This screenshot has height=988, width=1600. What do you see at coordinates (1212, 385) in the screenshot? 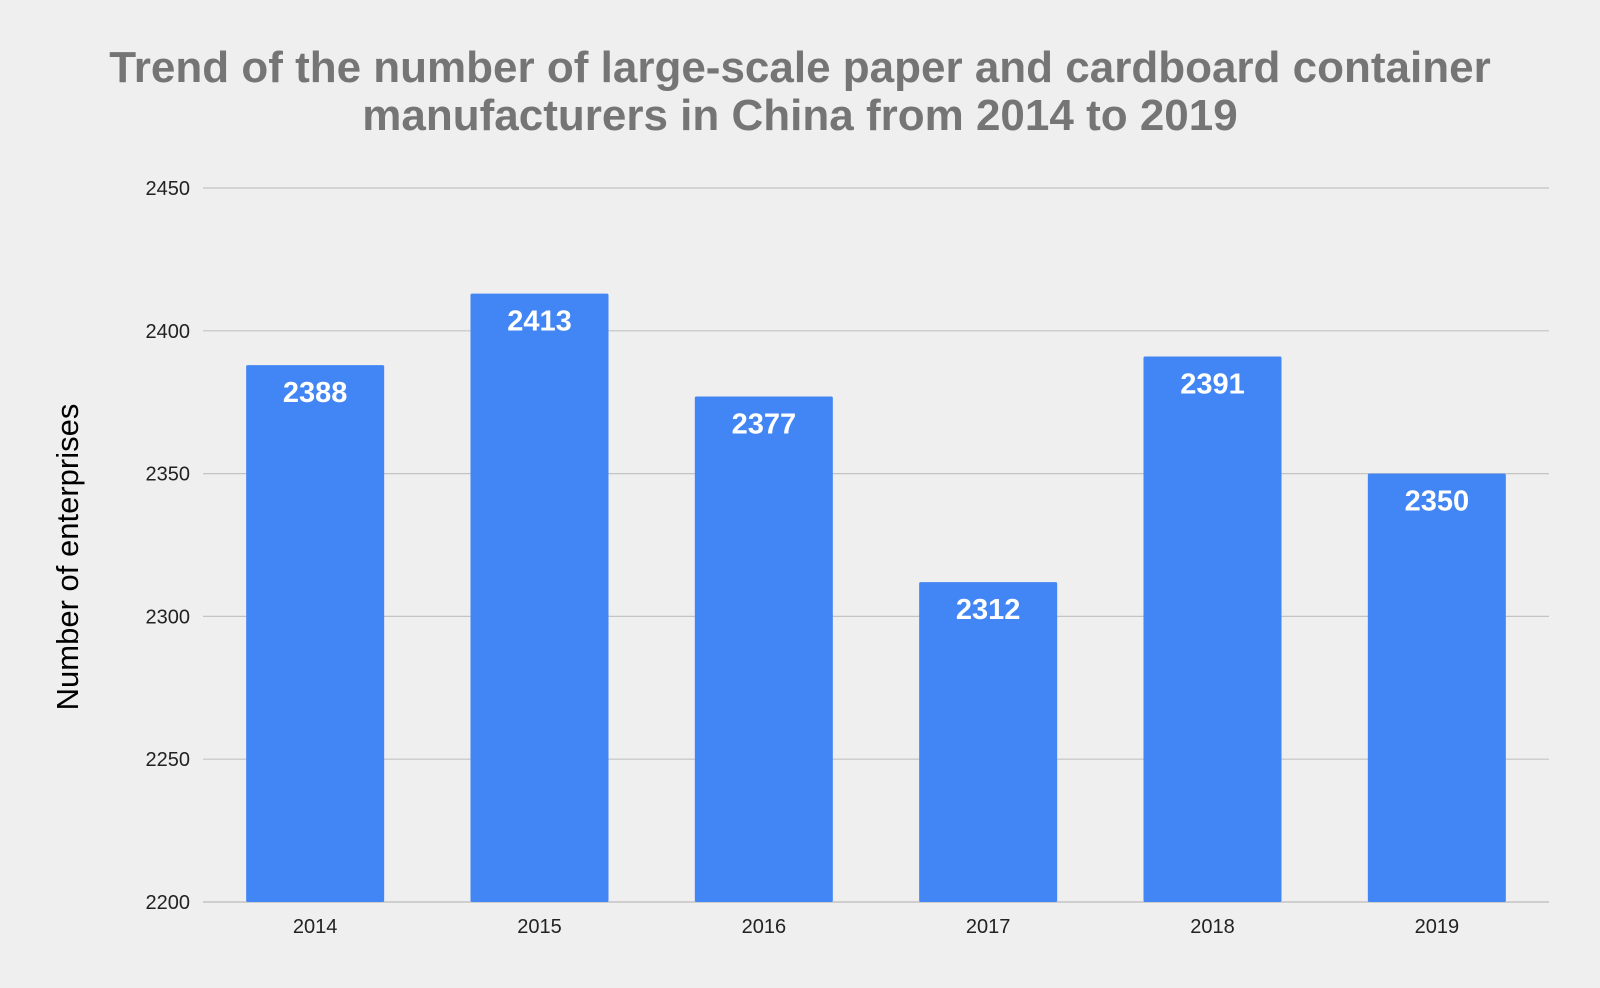
I see `data-label-2018: 2391` at bounding box center [1212, 385].